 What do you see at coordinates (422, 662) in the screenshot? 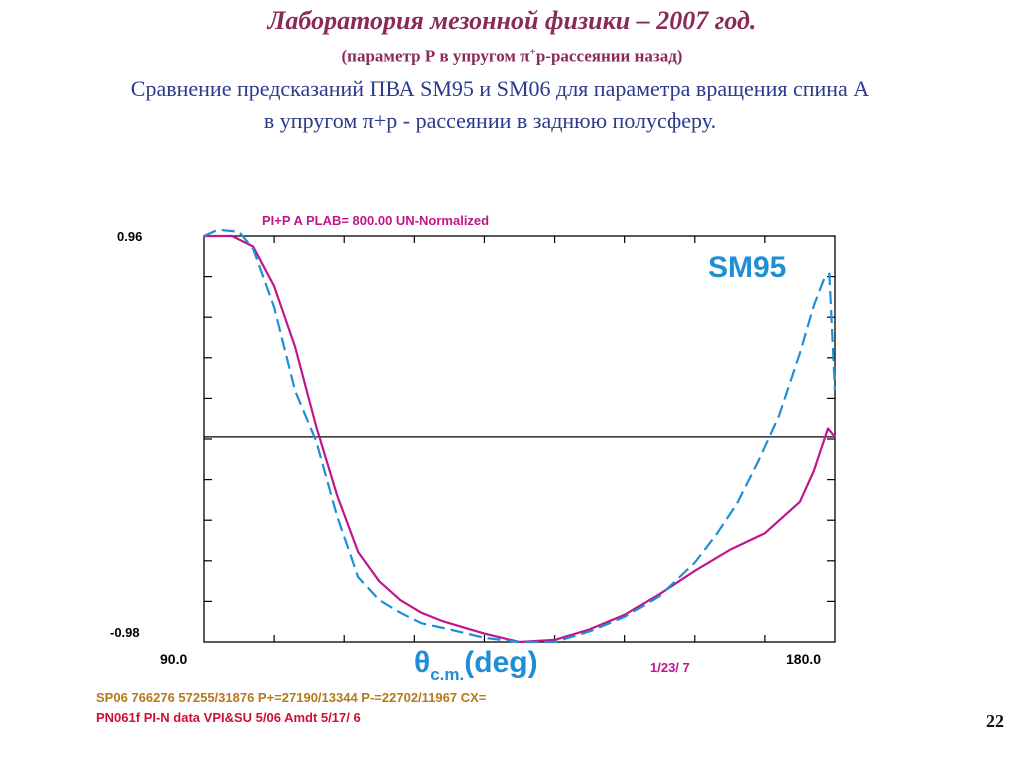
I see `x-axis-theta: θ` at bounding box center [422, 662].